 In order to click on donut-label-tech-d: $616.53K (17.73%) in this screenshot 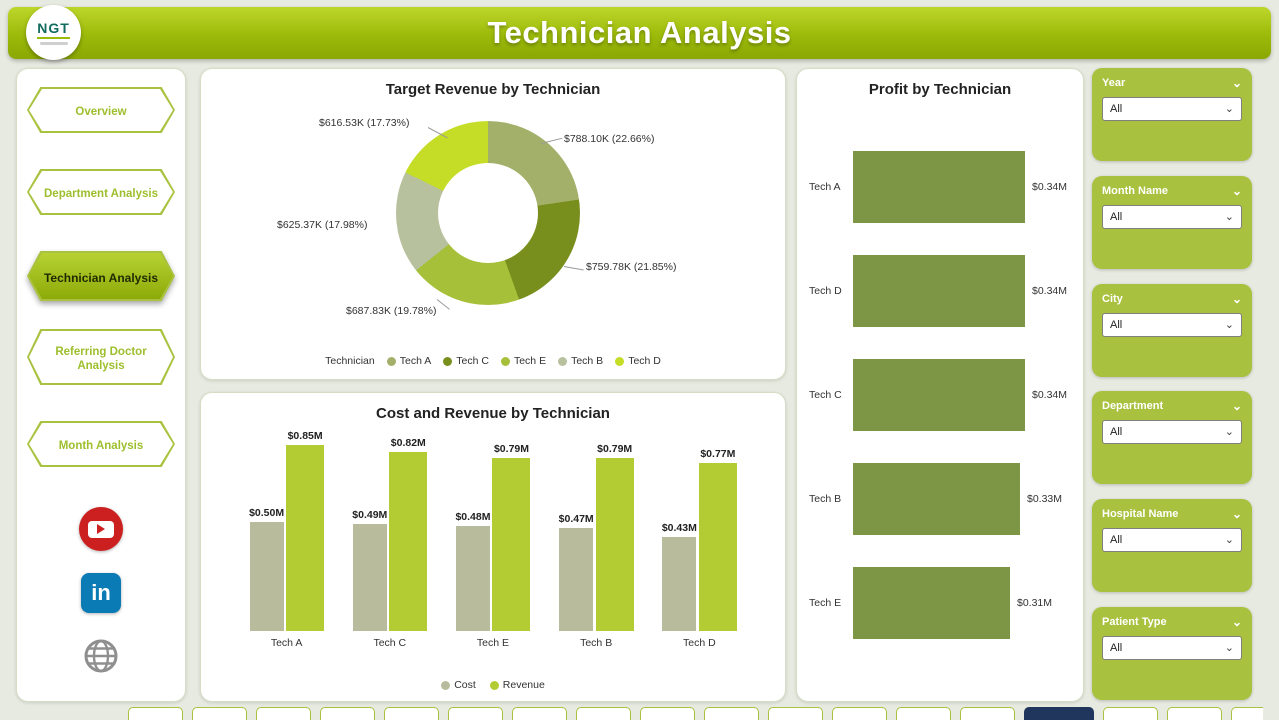, I will do `click(364, 123)`.